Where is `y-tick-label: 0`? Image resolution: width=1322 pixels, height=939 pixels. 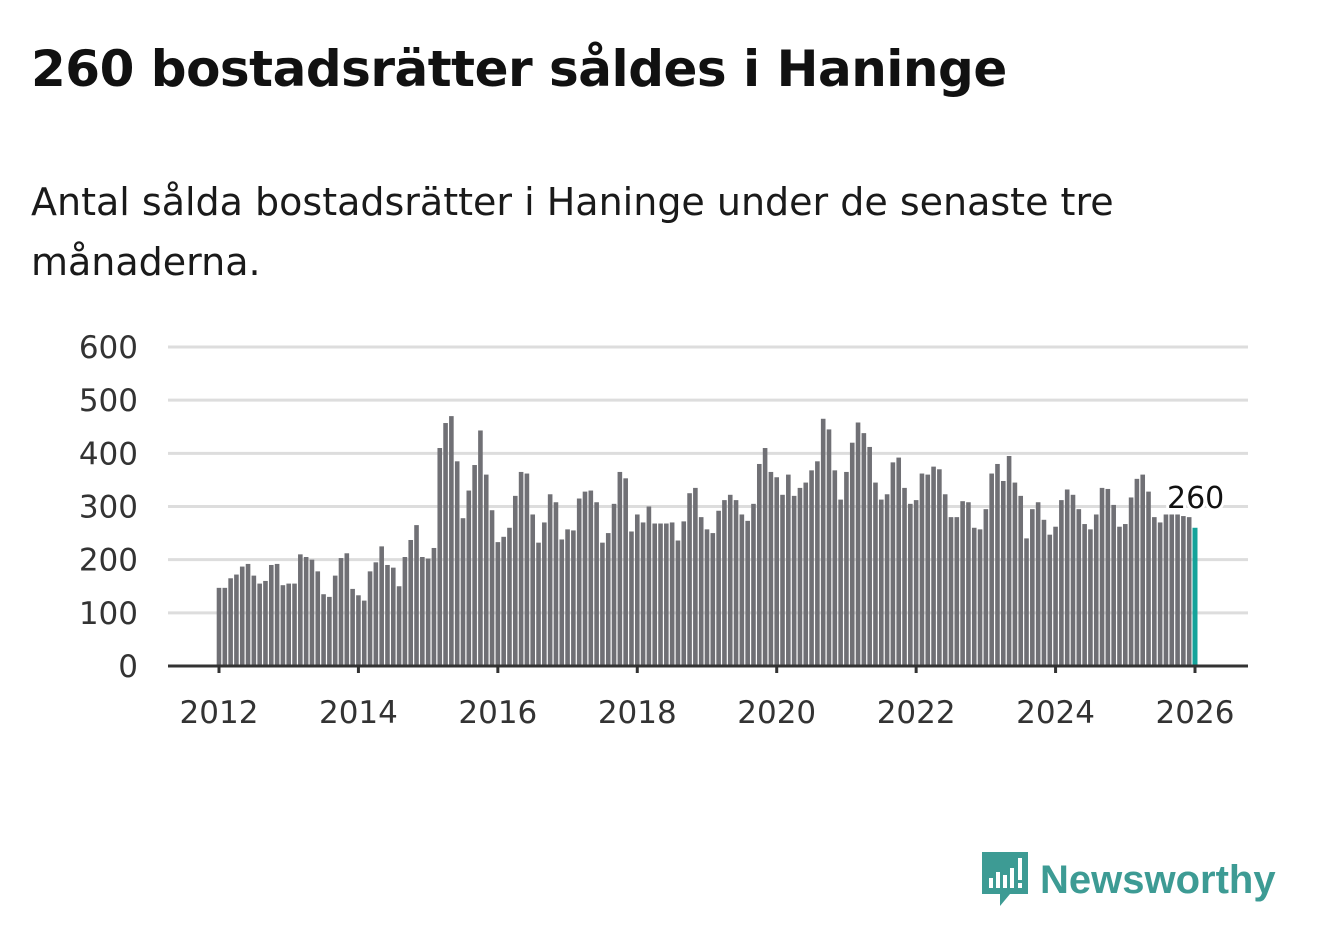
y-tick-label: 0 is located at coordinates (128, 667).